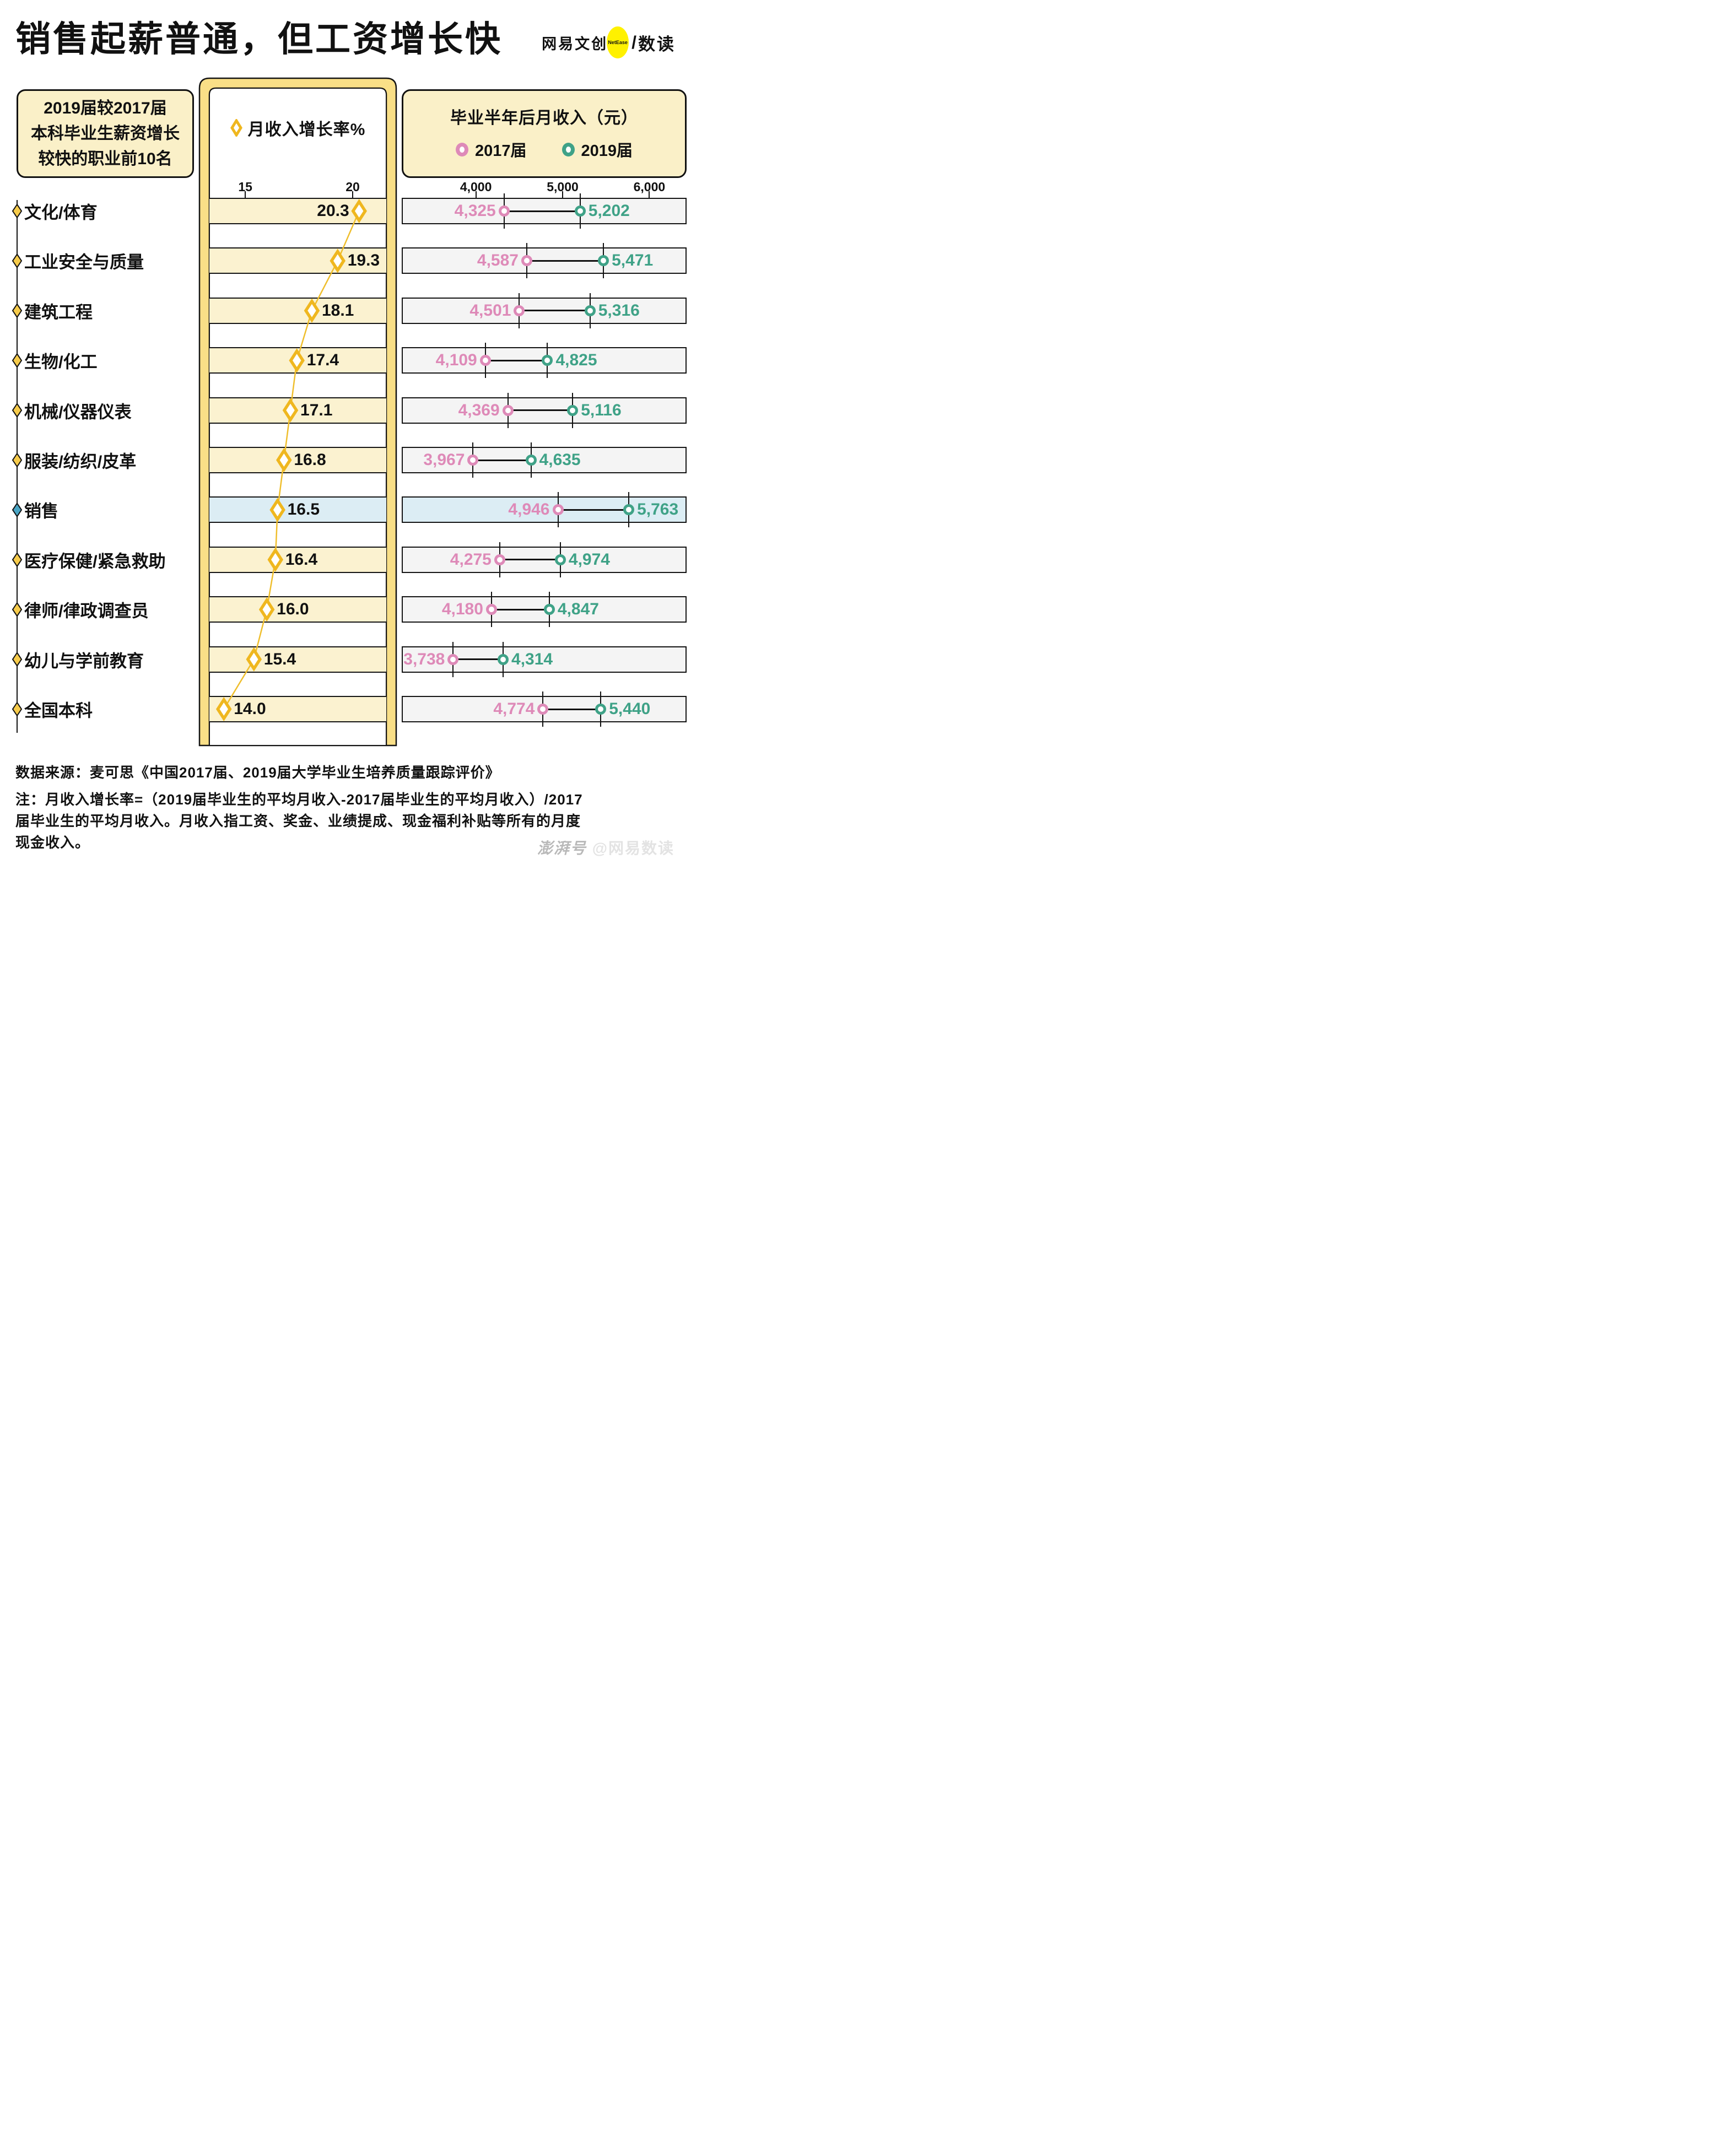 This screenshot has height=2156, width=1722. I want to click on growth-header-label: 月收入增长率%, so click(306, 130).